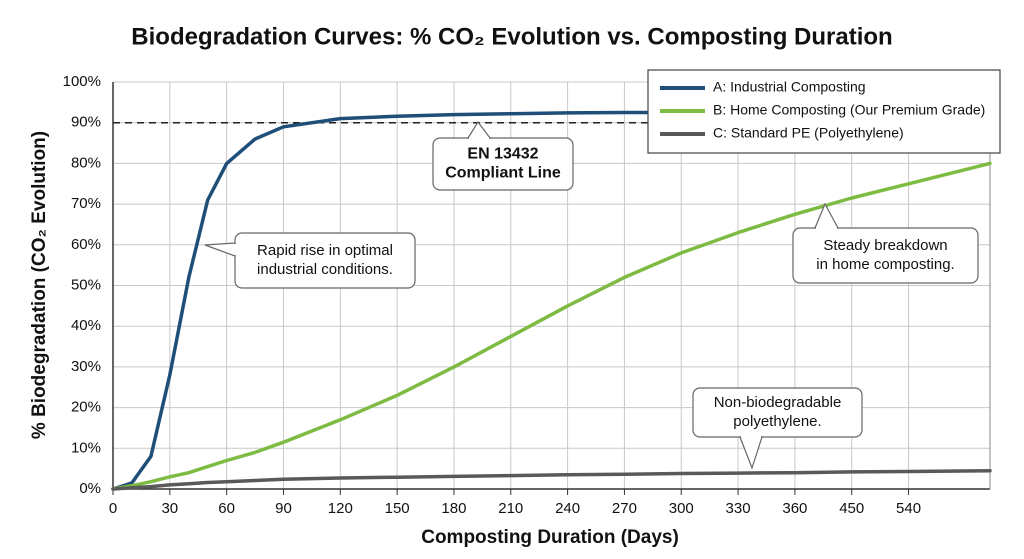  What do you see at coordinates (325, 250) in the screenshot?
I see `callout-text: Rapid rise in optimal` at bounding box center [325, 250].